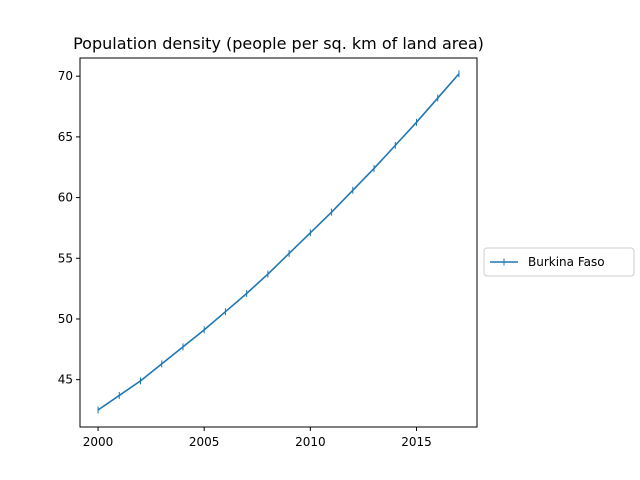 The image size is (640, 480). I want to click on y-tick-label: 45, so click(65, 380).